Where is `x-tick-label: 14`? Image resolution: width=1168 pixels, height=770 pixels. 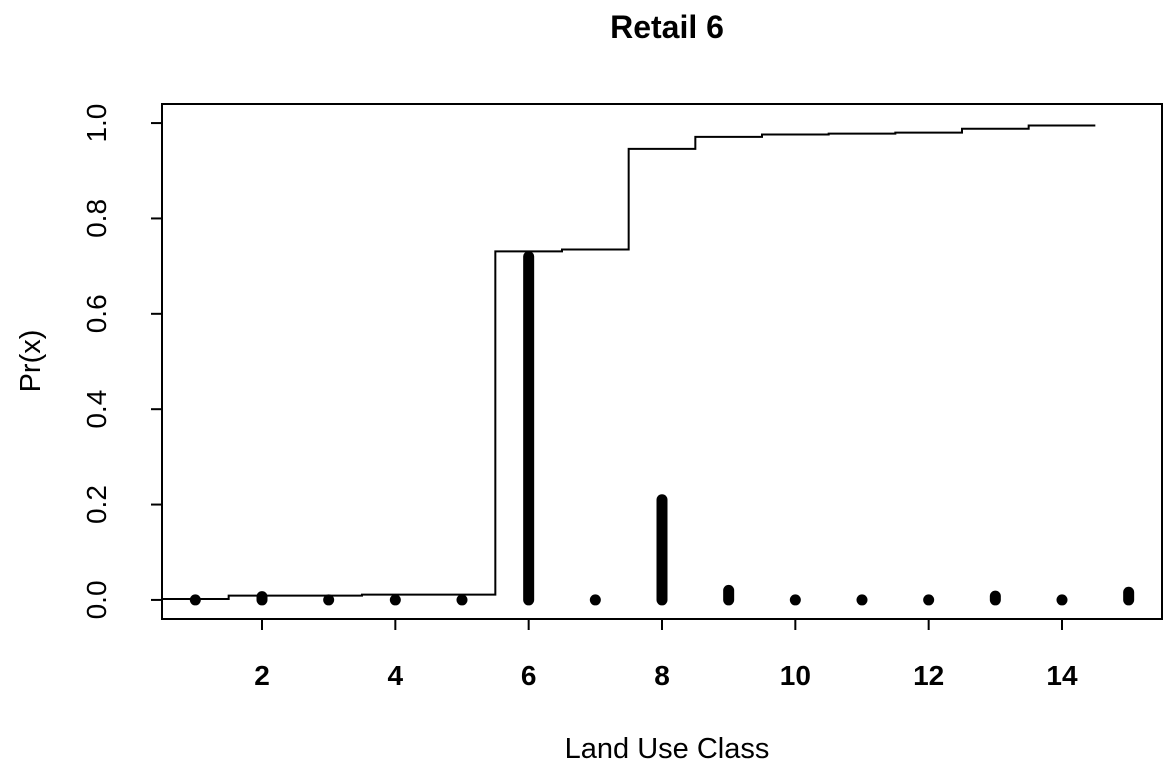
x-tick-label: 14 is located at coordinates (1062, 675).